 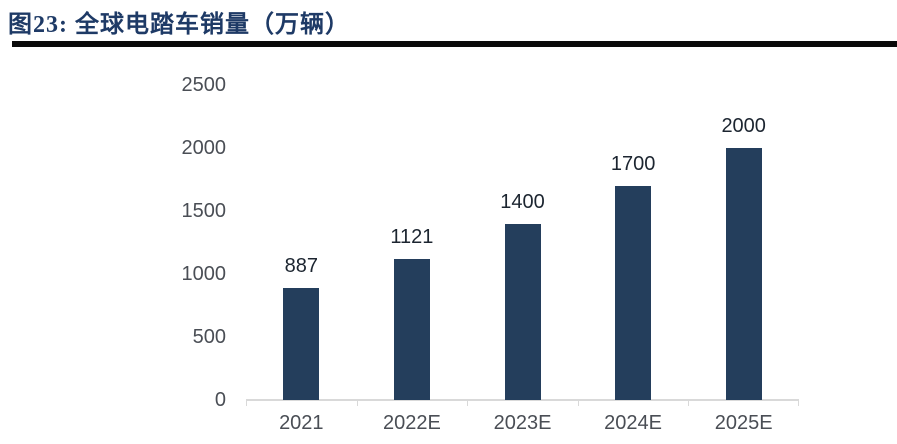 What do you see at coordinates (301, 423) in the screenshot?
I see `x-axis-category-label: 2021` at bounding box center [301, 423].